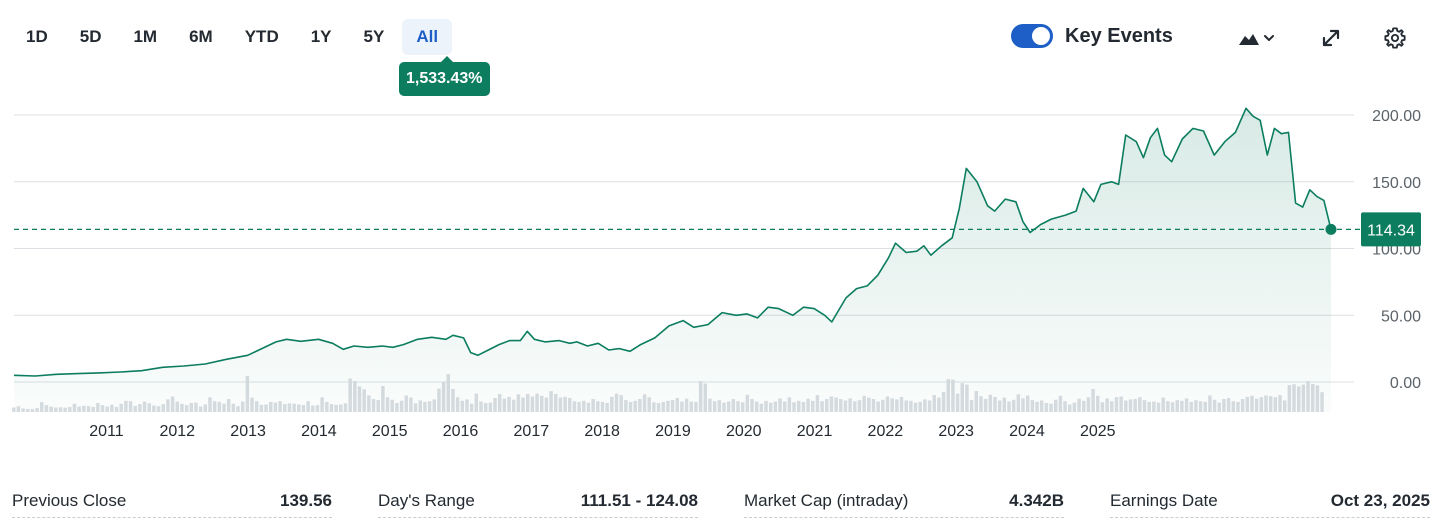  I want to click on stat-previous-close: Previous Close 139.56, so click(172, 501).